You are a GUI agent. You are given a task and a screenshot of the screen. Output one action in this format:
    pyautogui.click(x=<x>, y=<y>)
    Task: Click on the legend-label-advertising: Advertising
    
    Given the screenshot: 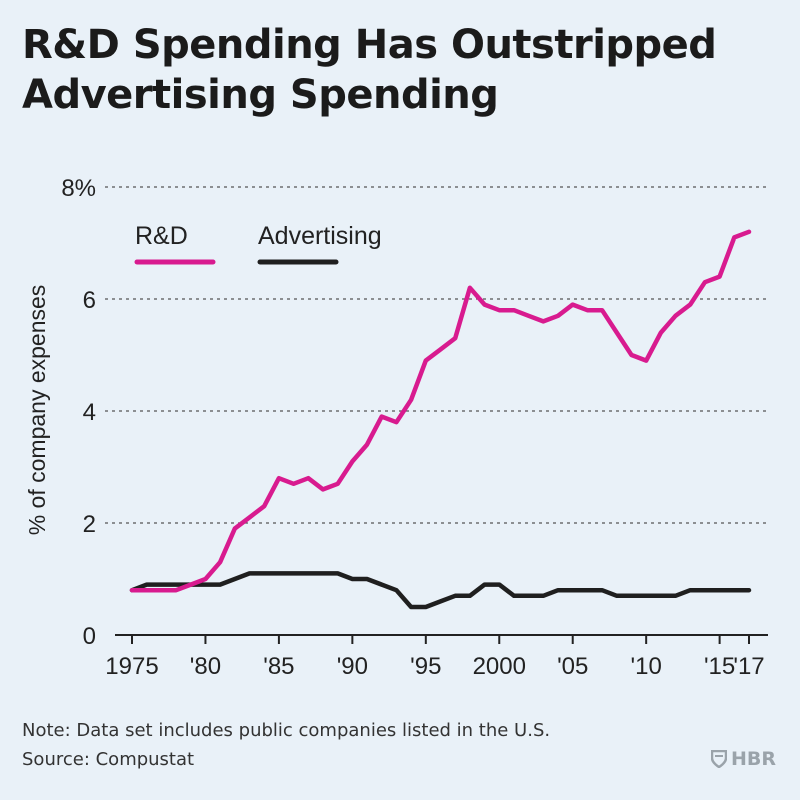 What is the action you would take?
    pyautogui.click(x=320, y=236)
    